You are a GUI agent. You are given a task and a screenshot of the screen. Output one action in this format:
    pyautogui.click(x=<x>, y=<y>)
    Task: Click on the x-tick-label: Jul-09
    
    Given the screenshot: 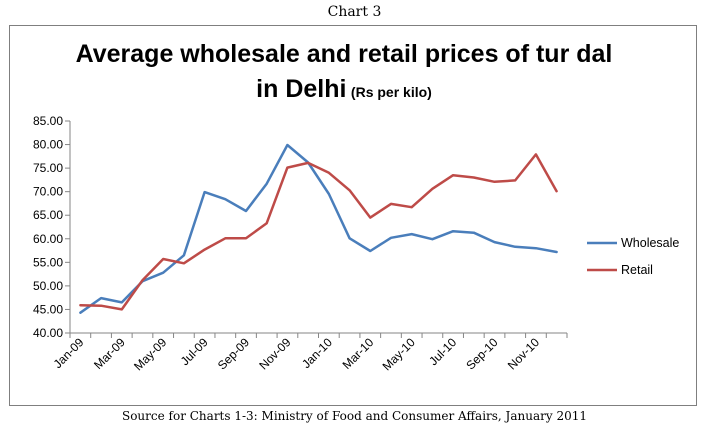 What is the action you would take?
    pyautogui.click(x=194, y=351)
    